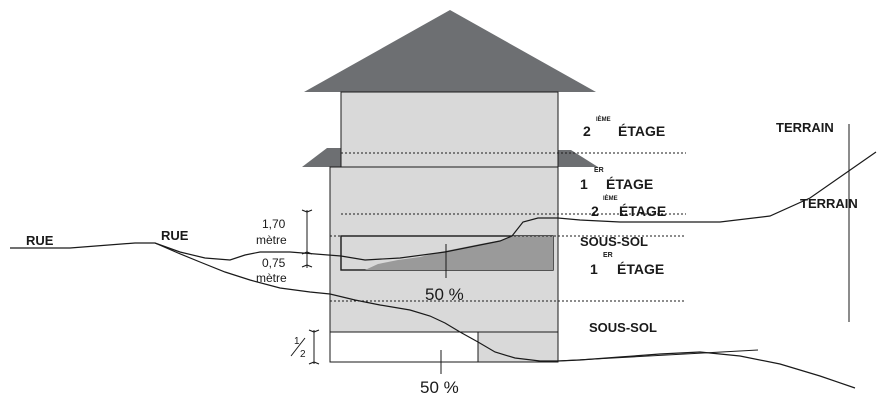  What do you see at coordinates (449, 129) in the screenshot?
I see `upper-storey-wall` at bounding box center [449, 129].